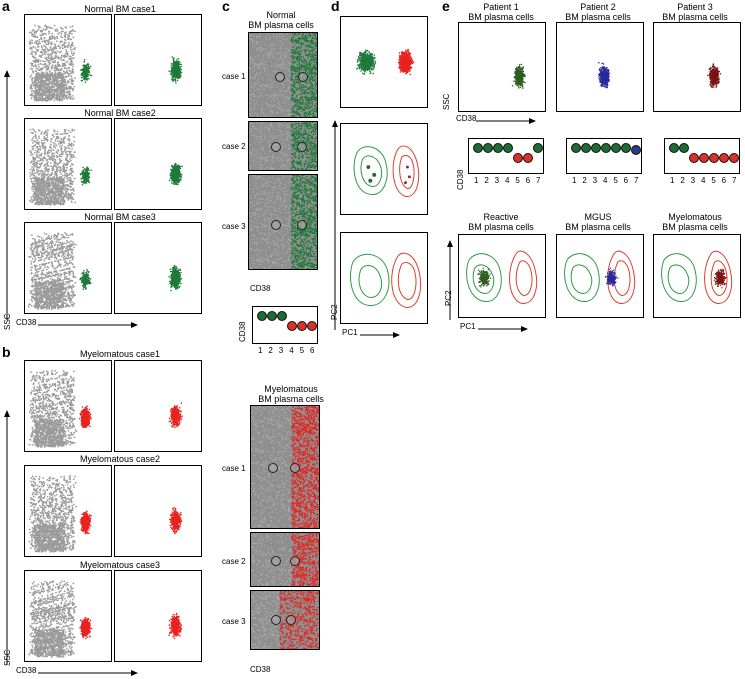  Describe the element at coordinates (350, 332) in the screenshot. I see `panel-d-xlabel: PC1` at that location.